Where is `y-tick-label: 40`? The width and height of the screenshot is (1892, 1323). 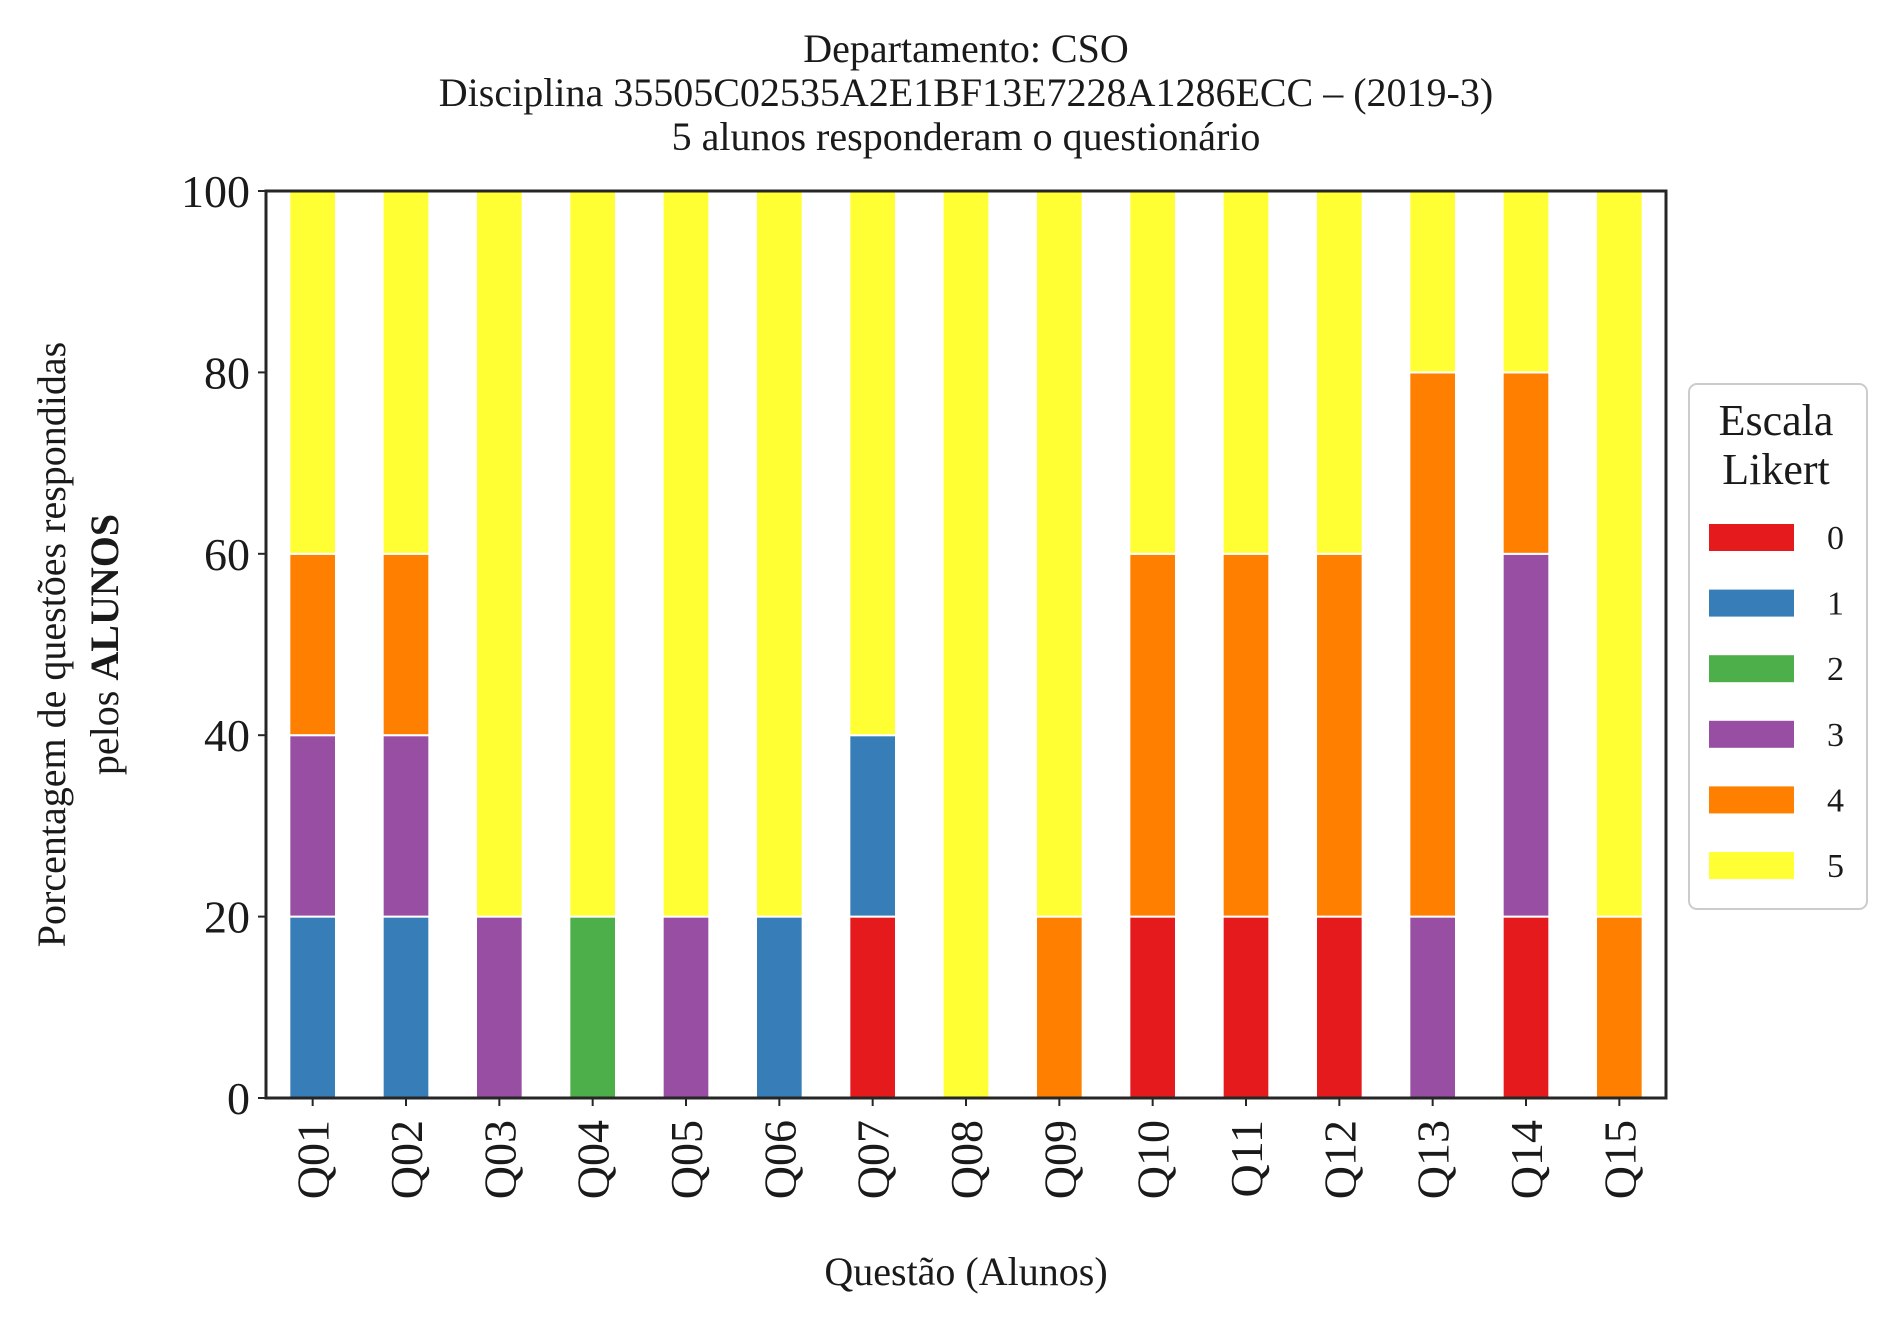
y-tick-label: 40 is located at coordinates (227, 735).